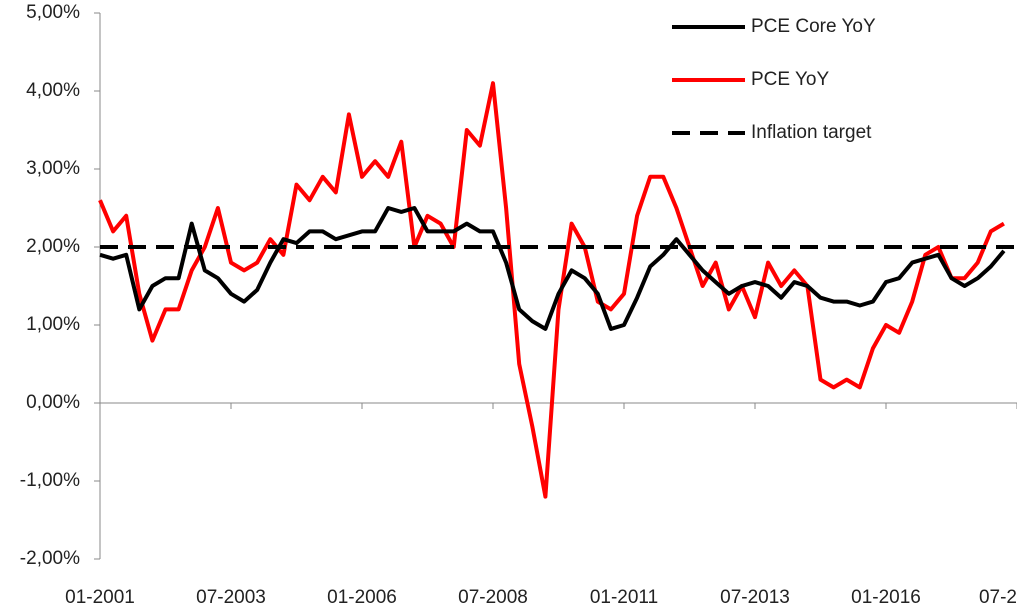 Image resolution: width=1017 pixels, height=614 pixels. What do you see at coordinates (100, 597) in the screenshot?
I see `x-tick-label: 01-2001` at bounding box center [100, 597].